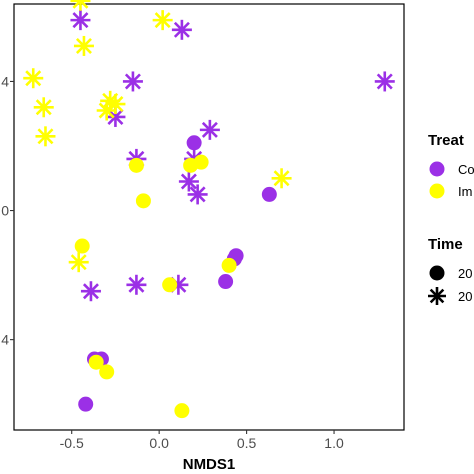 This screenshot has height=474, width=474. I want to click on y-tick-label: 0, so click(5, 211).